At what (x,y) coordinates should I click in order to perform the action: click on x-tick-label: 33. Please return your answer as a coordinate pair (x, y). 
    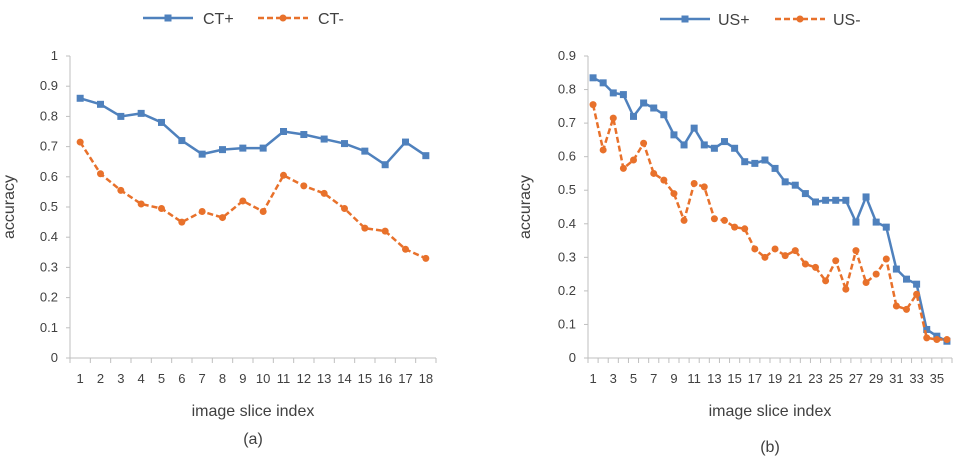
    Looking at the image, I should click on (916, 378).